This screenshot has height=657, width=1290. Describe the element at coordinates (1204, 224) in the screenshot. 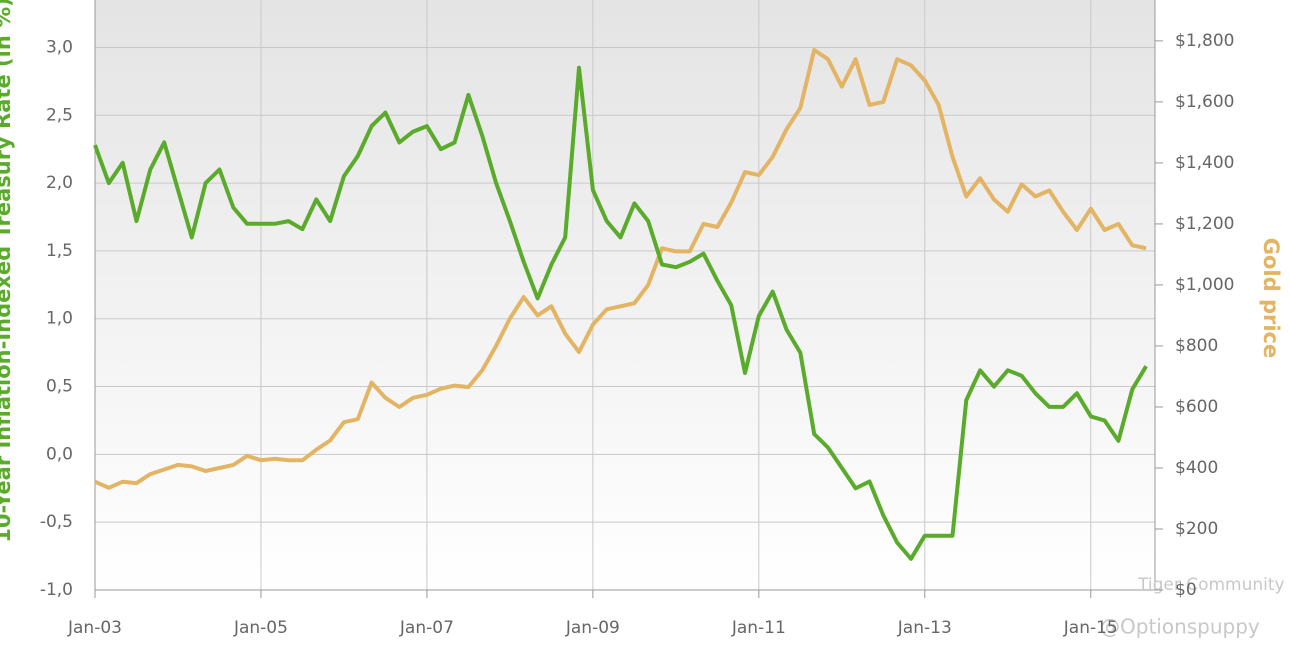

I see `y2-tick-label: $1,200` at that location.